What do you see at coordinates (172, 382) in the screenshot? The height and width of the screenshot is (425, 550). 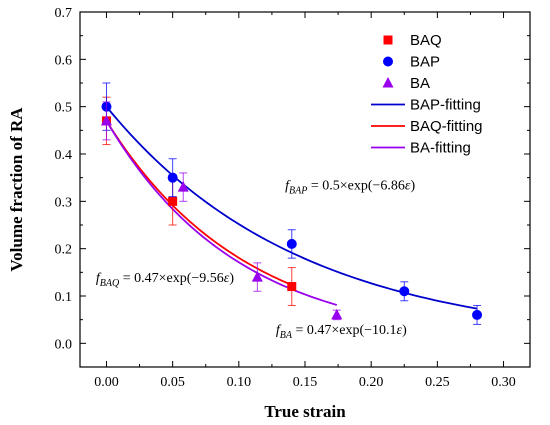 I see `x-tick-label: 0.05` at bounding box center [172, 382].